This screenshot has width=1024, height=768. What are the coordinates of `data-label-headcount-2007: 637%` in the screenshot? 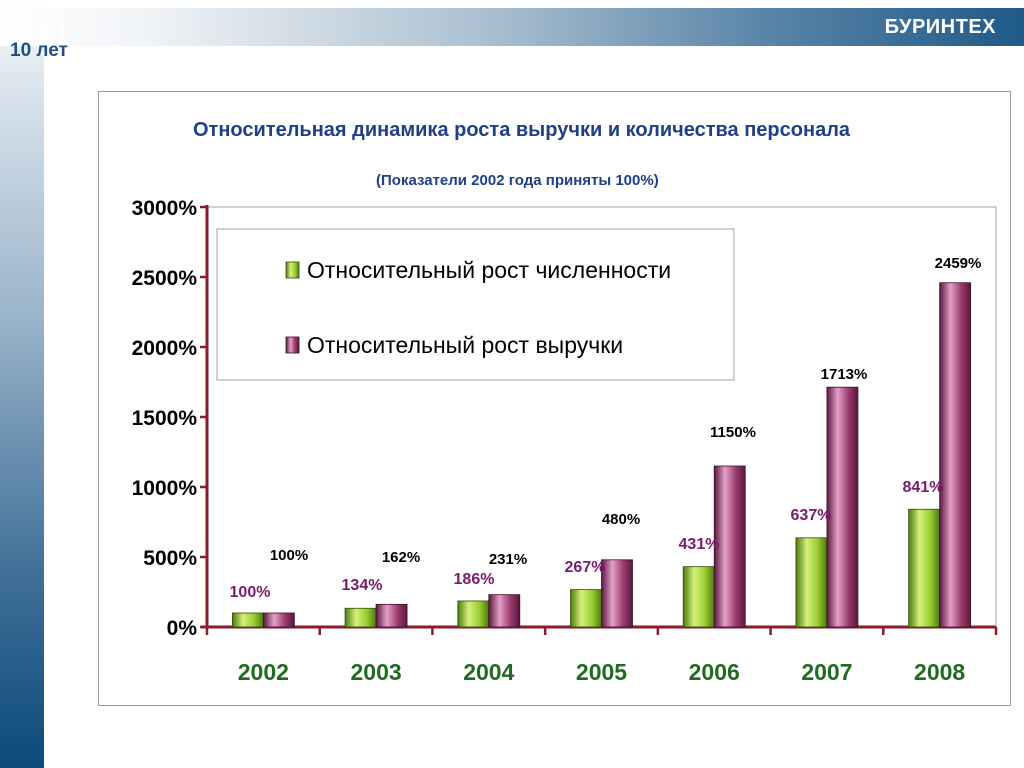 It's located at (811, 515).